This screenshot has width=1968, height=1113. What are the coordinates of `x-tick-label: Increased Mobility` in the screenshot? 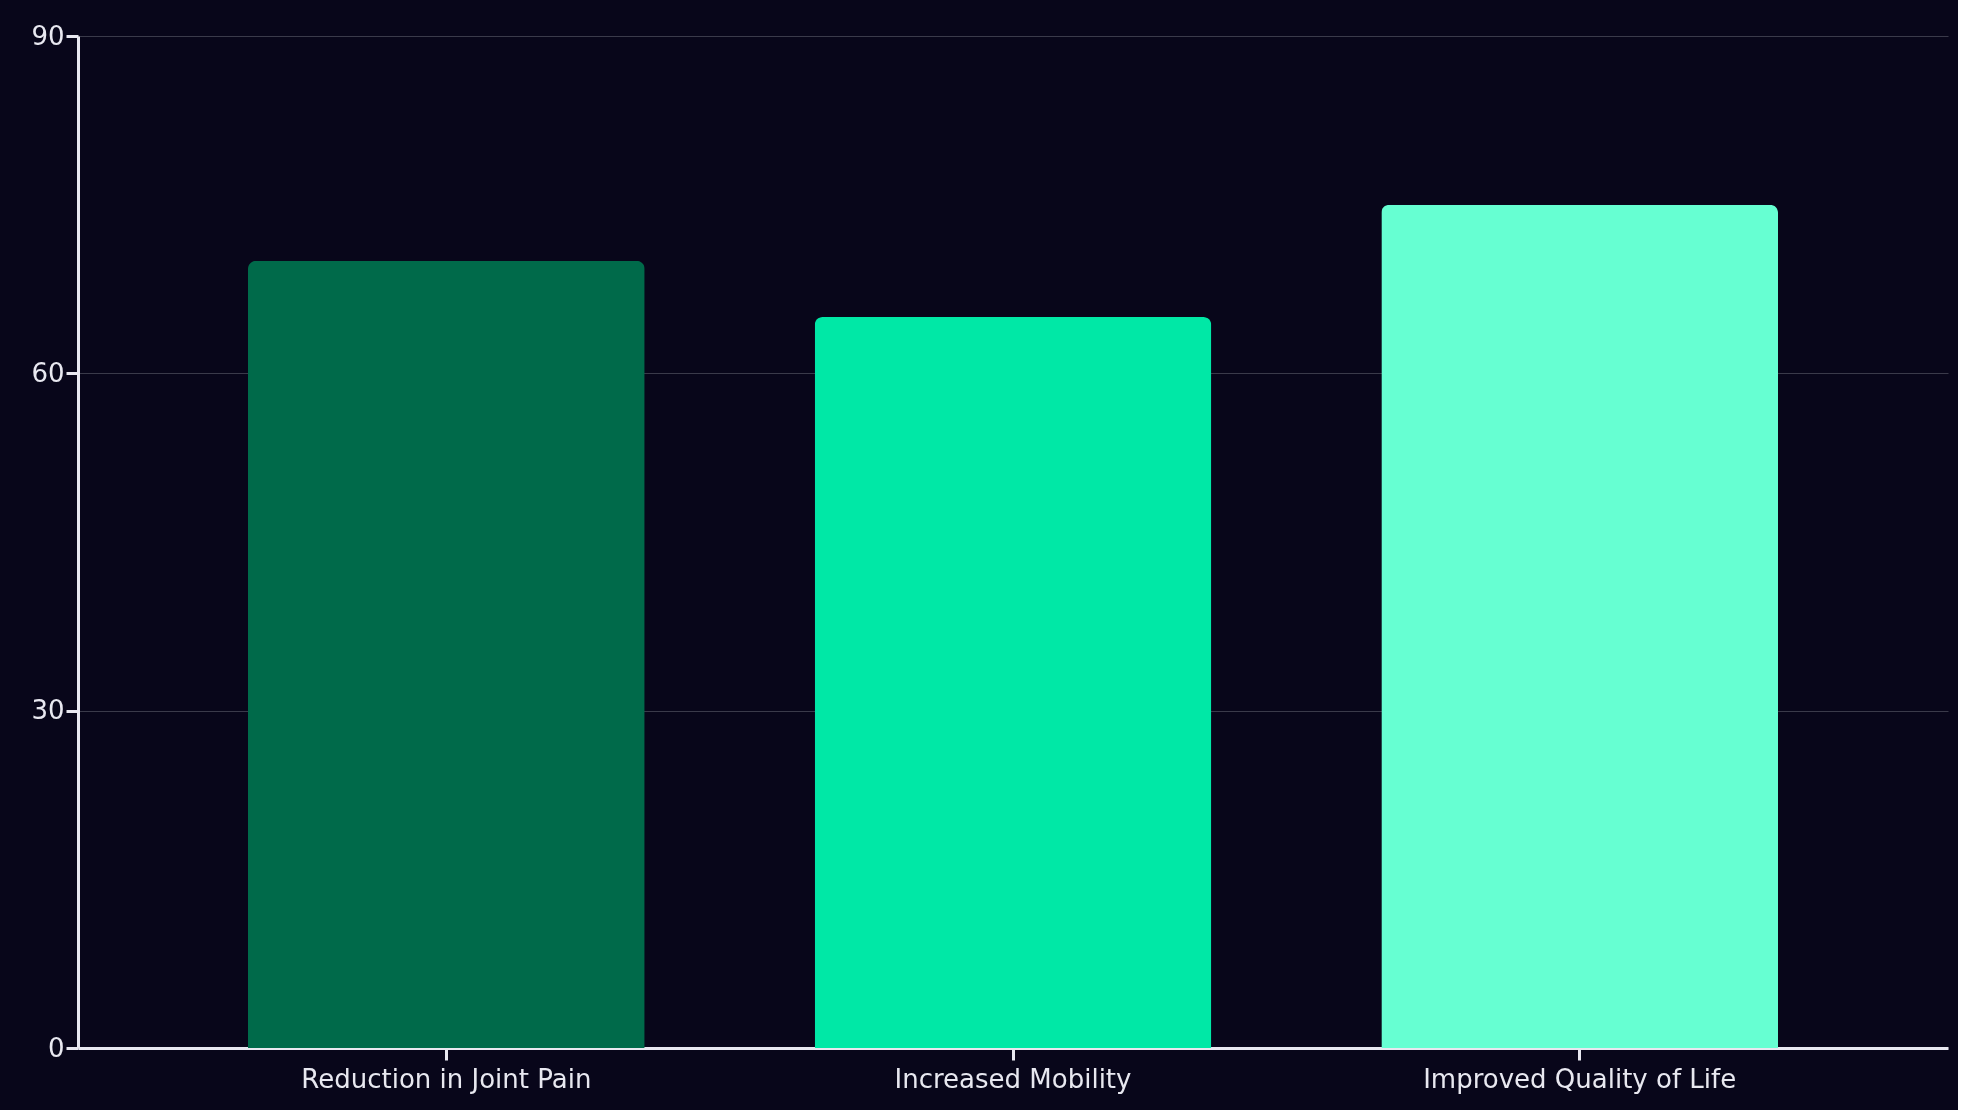 It's located at (1013, 1078).